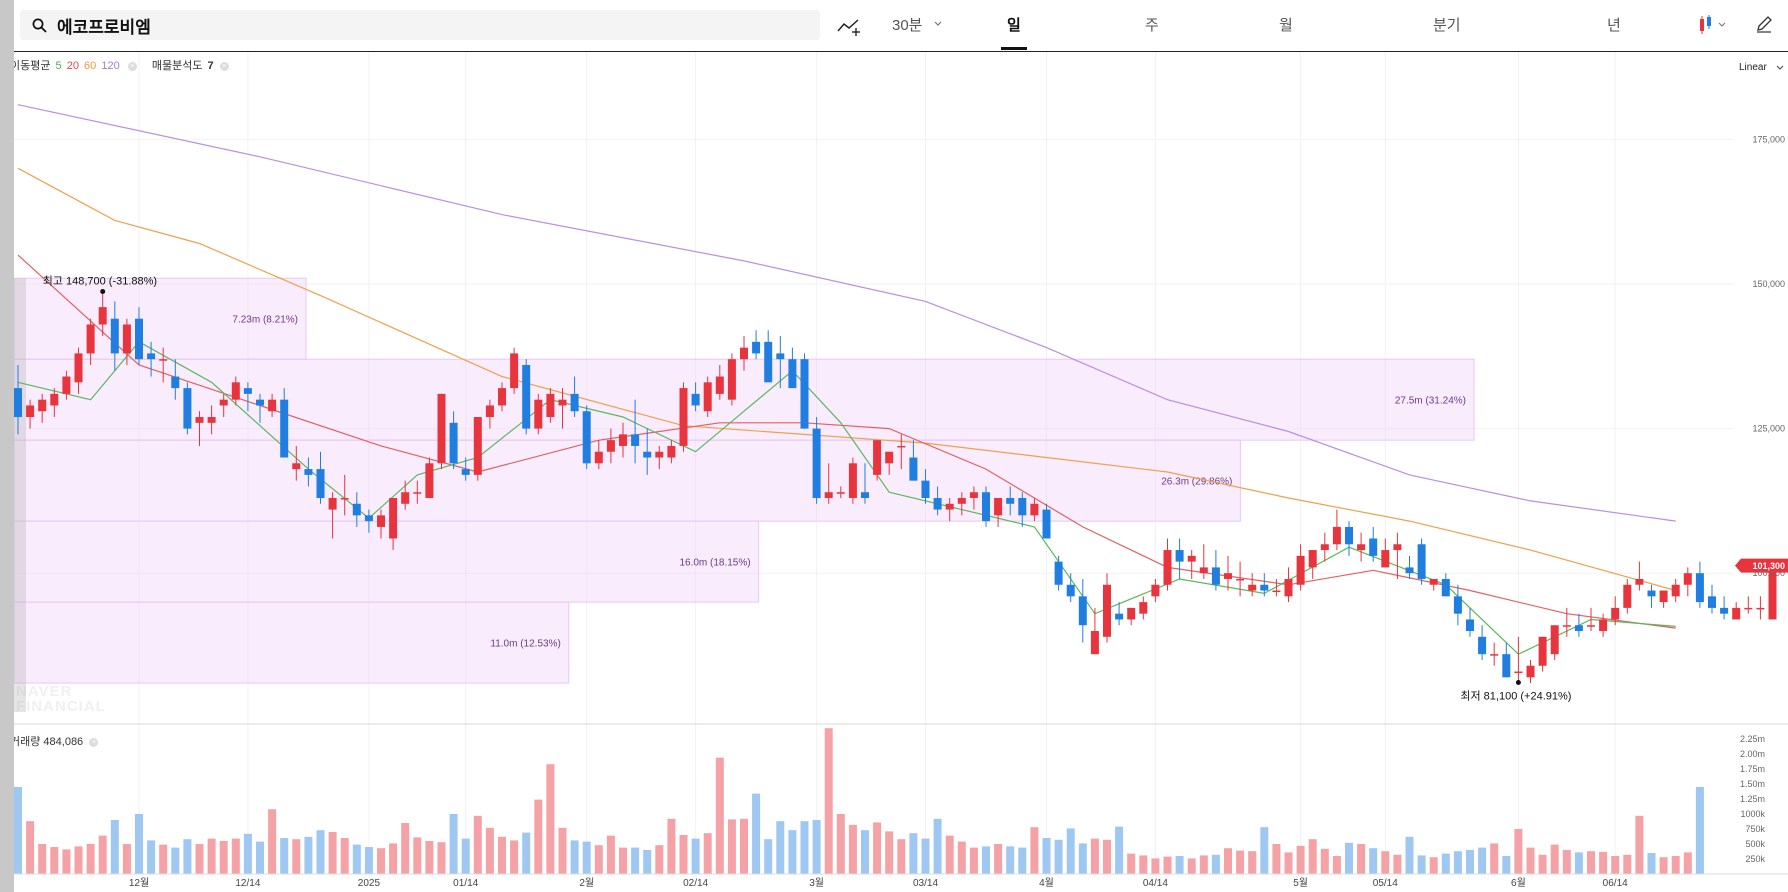 Image resolution: width=1788 pixels, height=892 pixels. Describe the element at coordinates (1752, 769) in the screenshot. I see `volume-axis-tick-label: 1.75m` at that location.